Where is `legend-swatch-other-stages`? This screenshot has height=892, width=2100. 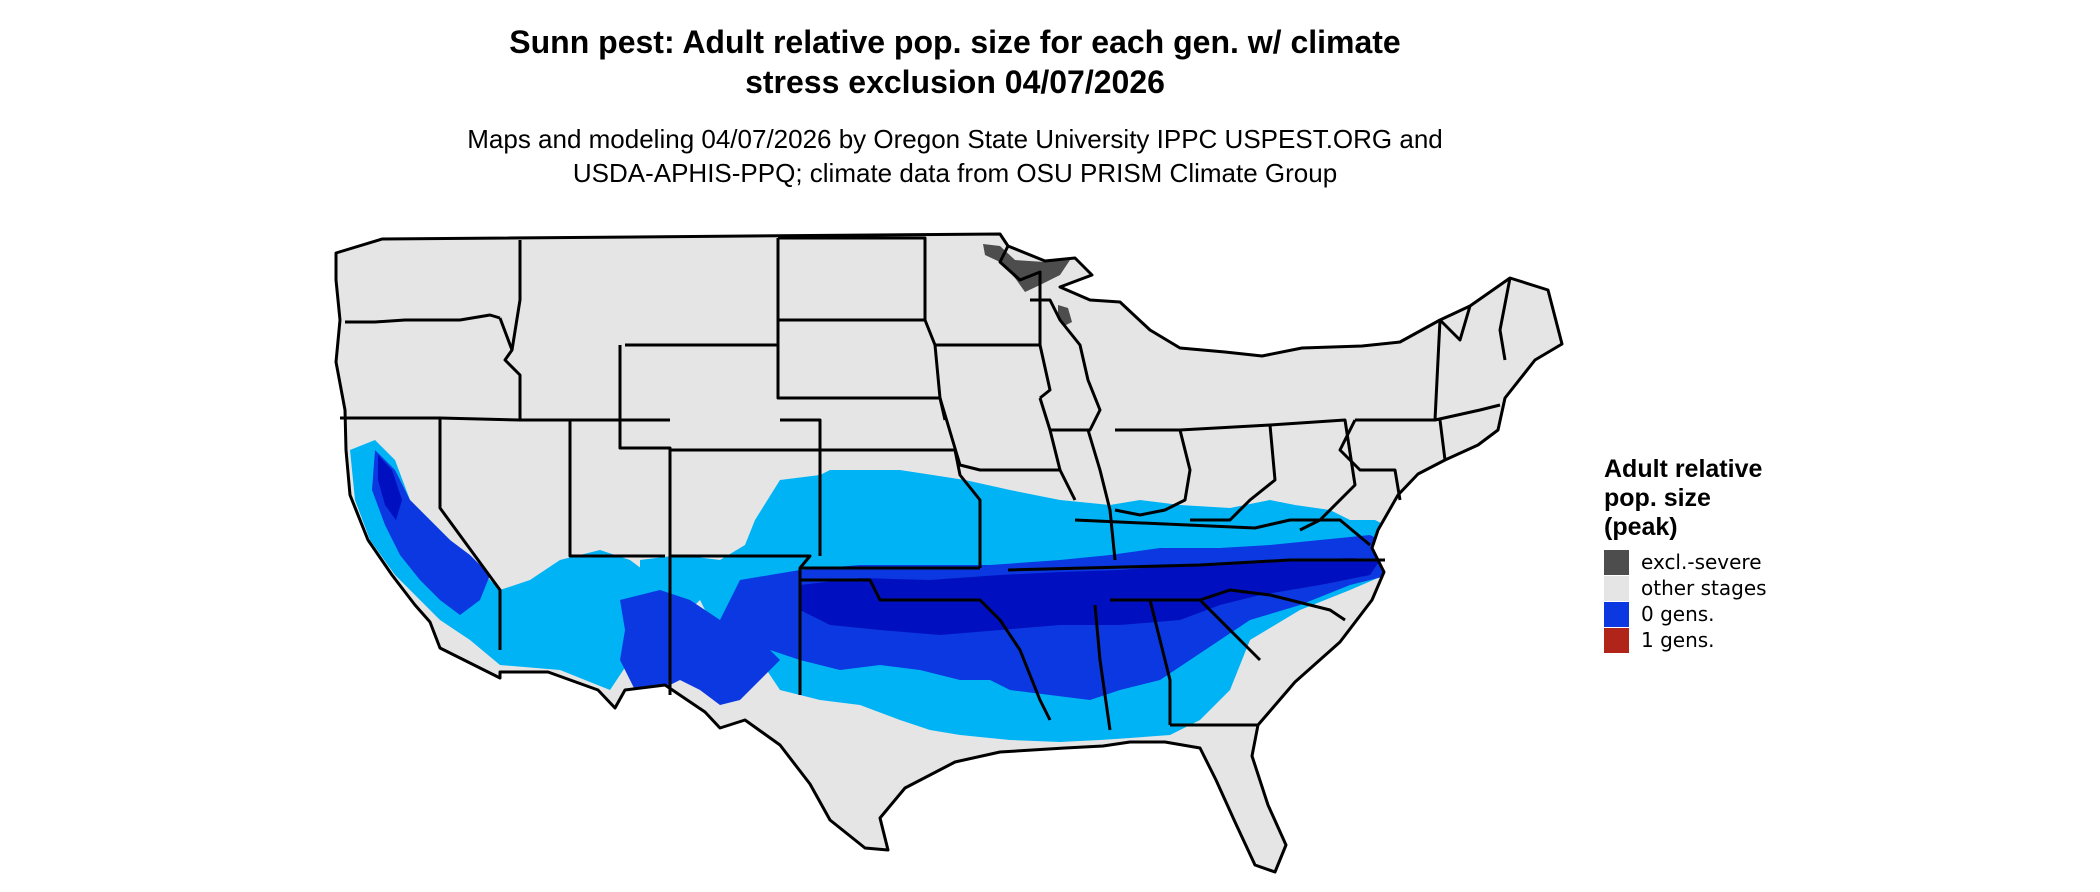 legend-swatch-other-stages is located at coordinates (1616, 588).